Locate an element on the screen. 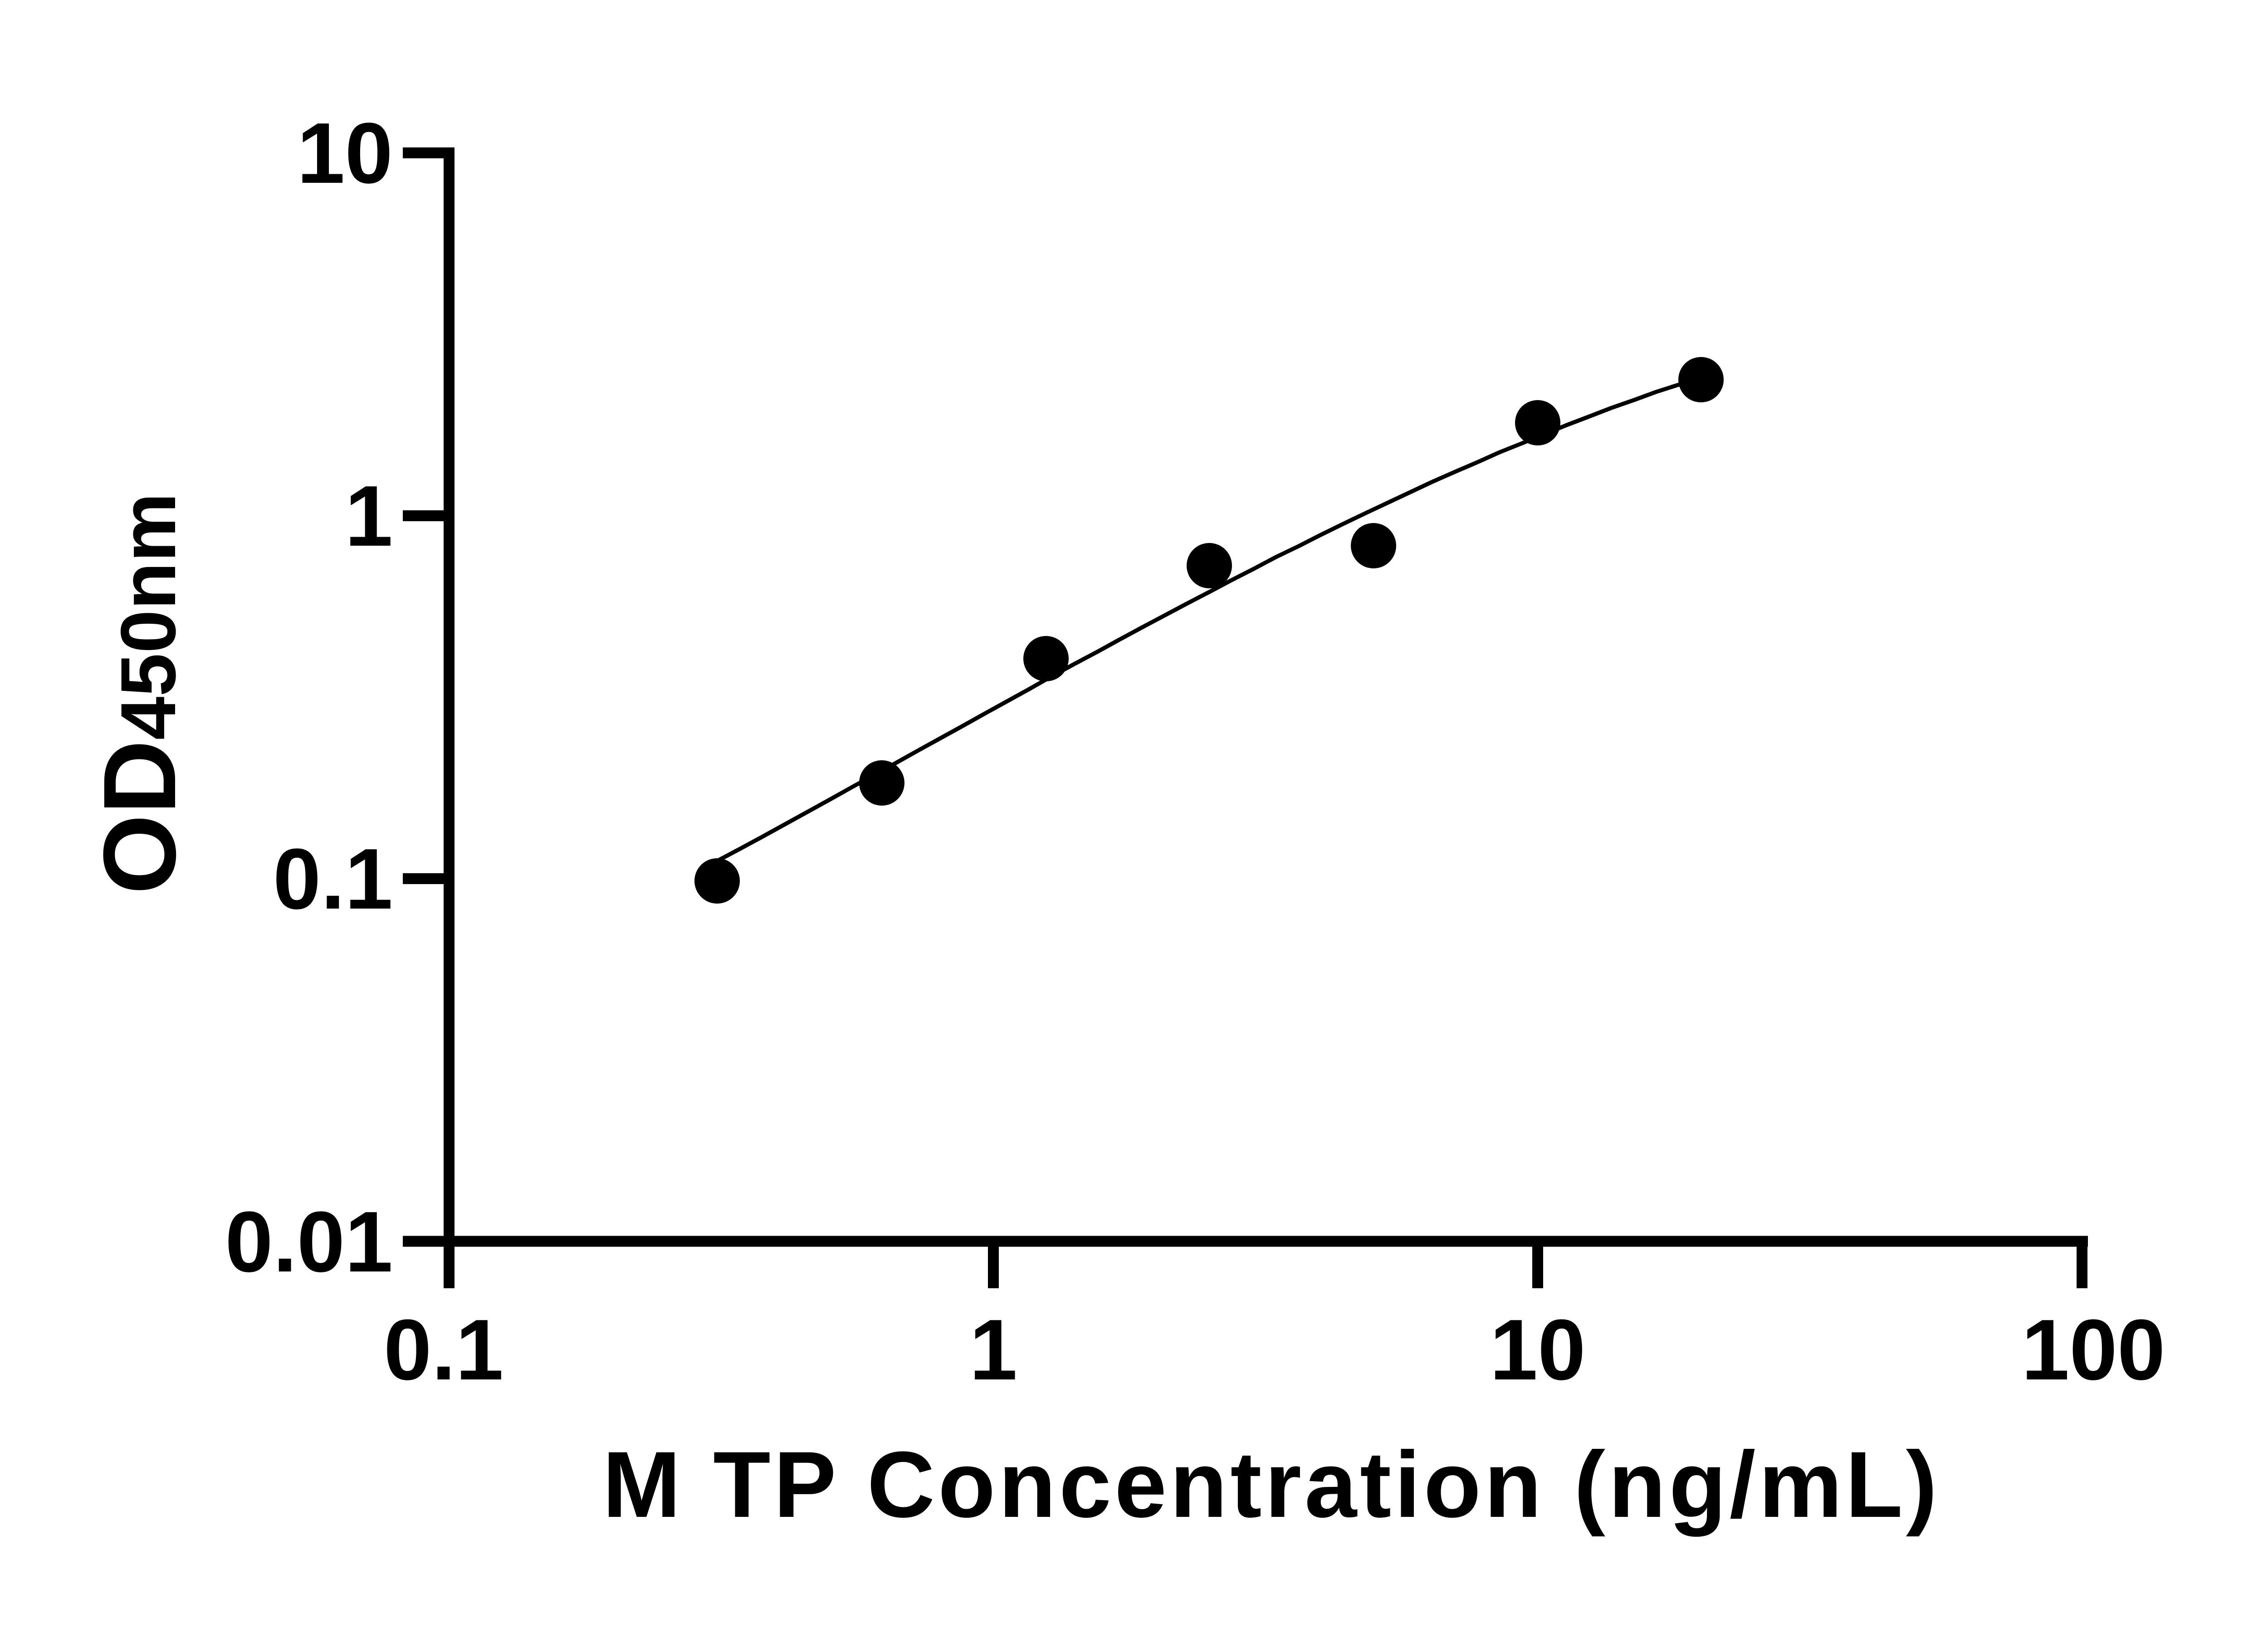  svg-text: 100 is located at coordinates (2093, 1350).